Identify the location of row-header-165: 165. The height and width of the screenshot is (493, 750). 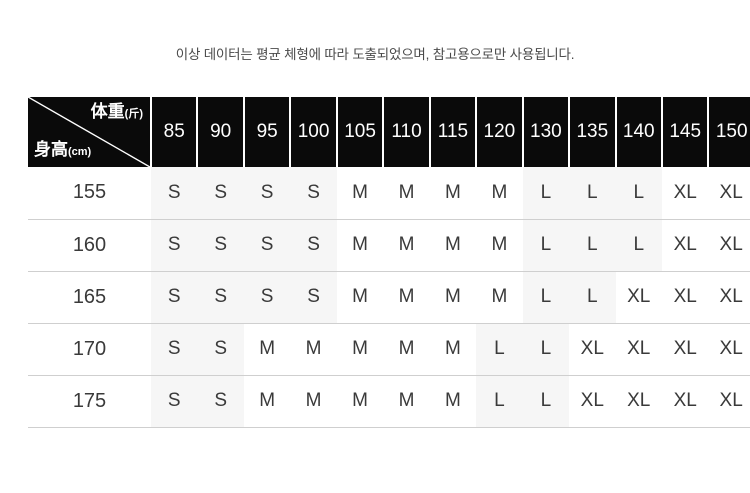
(89, 297).